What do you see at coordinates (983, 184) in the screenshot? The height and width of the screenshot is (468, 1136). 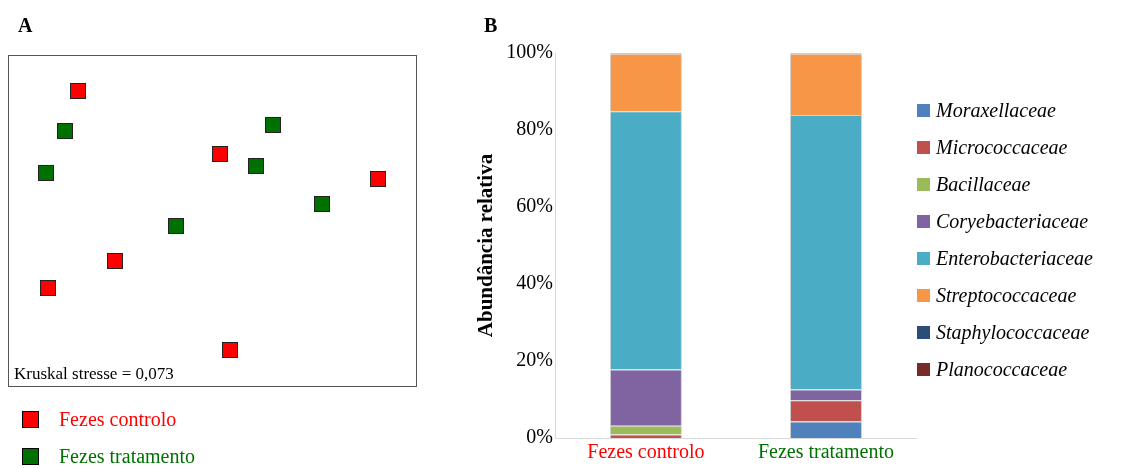 I see `legend-label: Bacillaceae` at bounding box center [983, 184].